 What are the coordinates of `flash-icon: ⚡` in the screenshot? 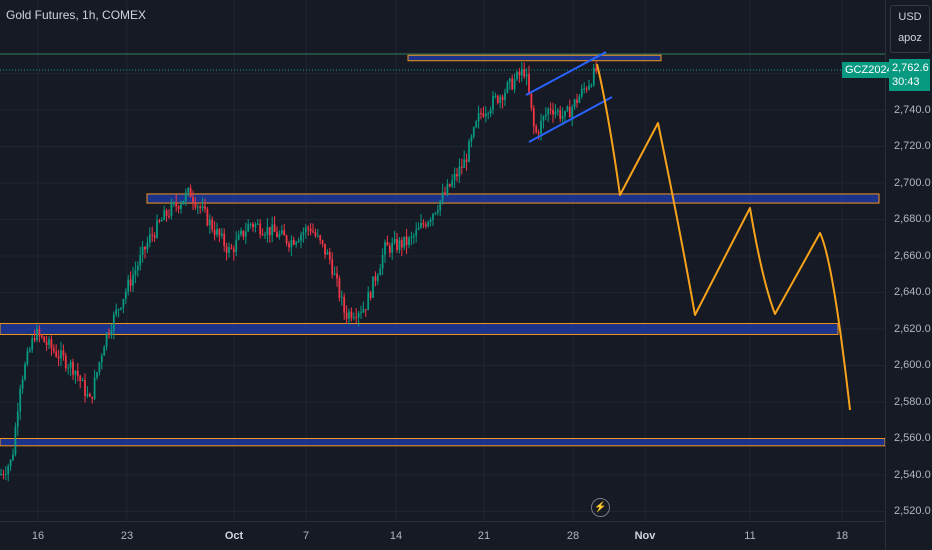 It's located at (600, 507).